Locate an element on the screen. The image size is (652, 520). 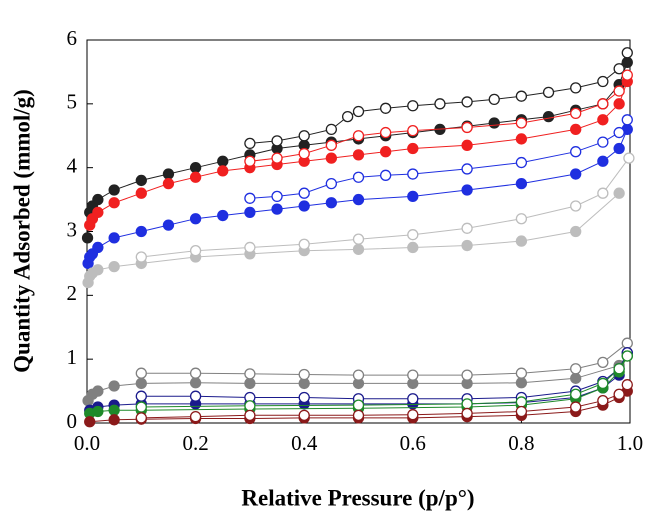
x-tick-label: 0.8 is located at coordinates (521, 443).